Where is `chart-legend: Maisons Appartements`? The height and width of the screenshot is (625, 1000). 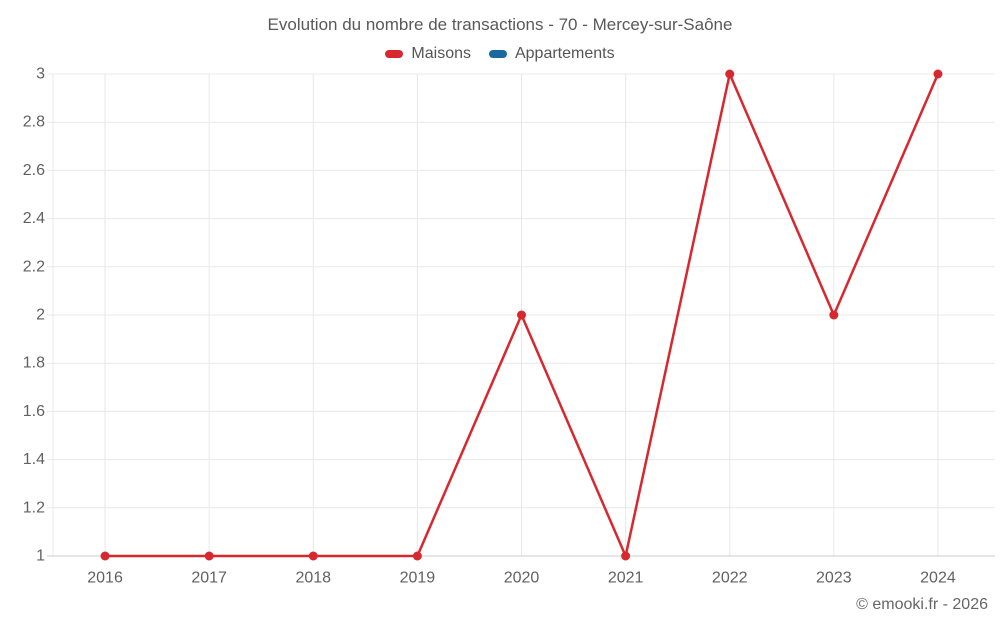
chart-legend: Maisons Appartements is located at coordinates (500, 54).